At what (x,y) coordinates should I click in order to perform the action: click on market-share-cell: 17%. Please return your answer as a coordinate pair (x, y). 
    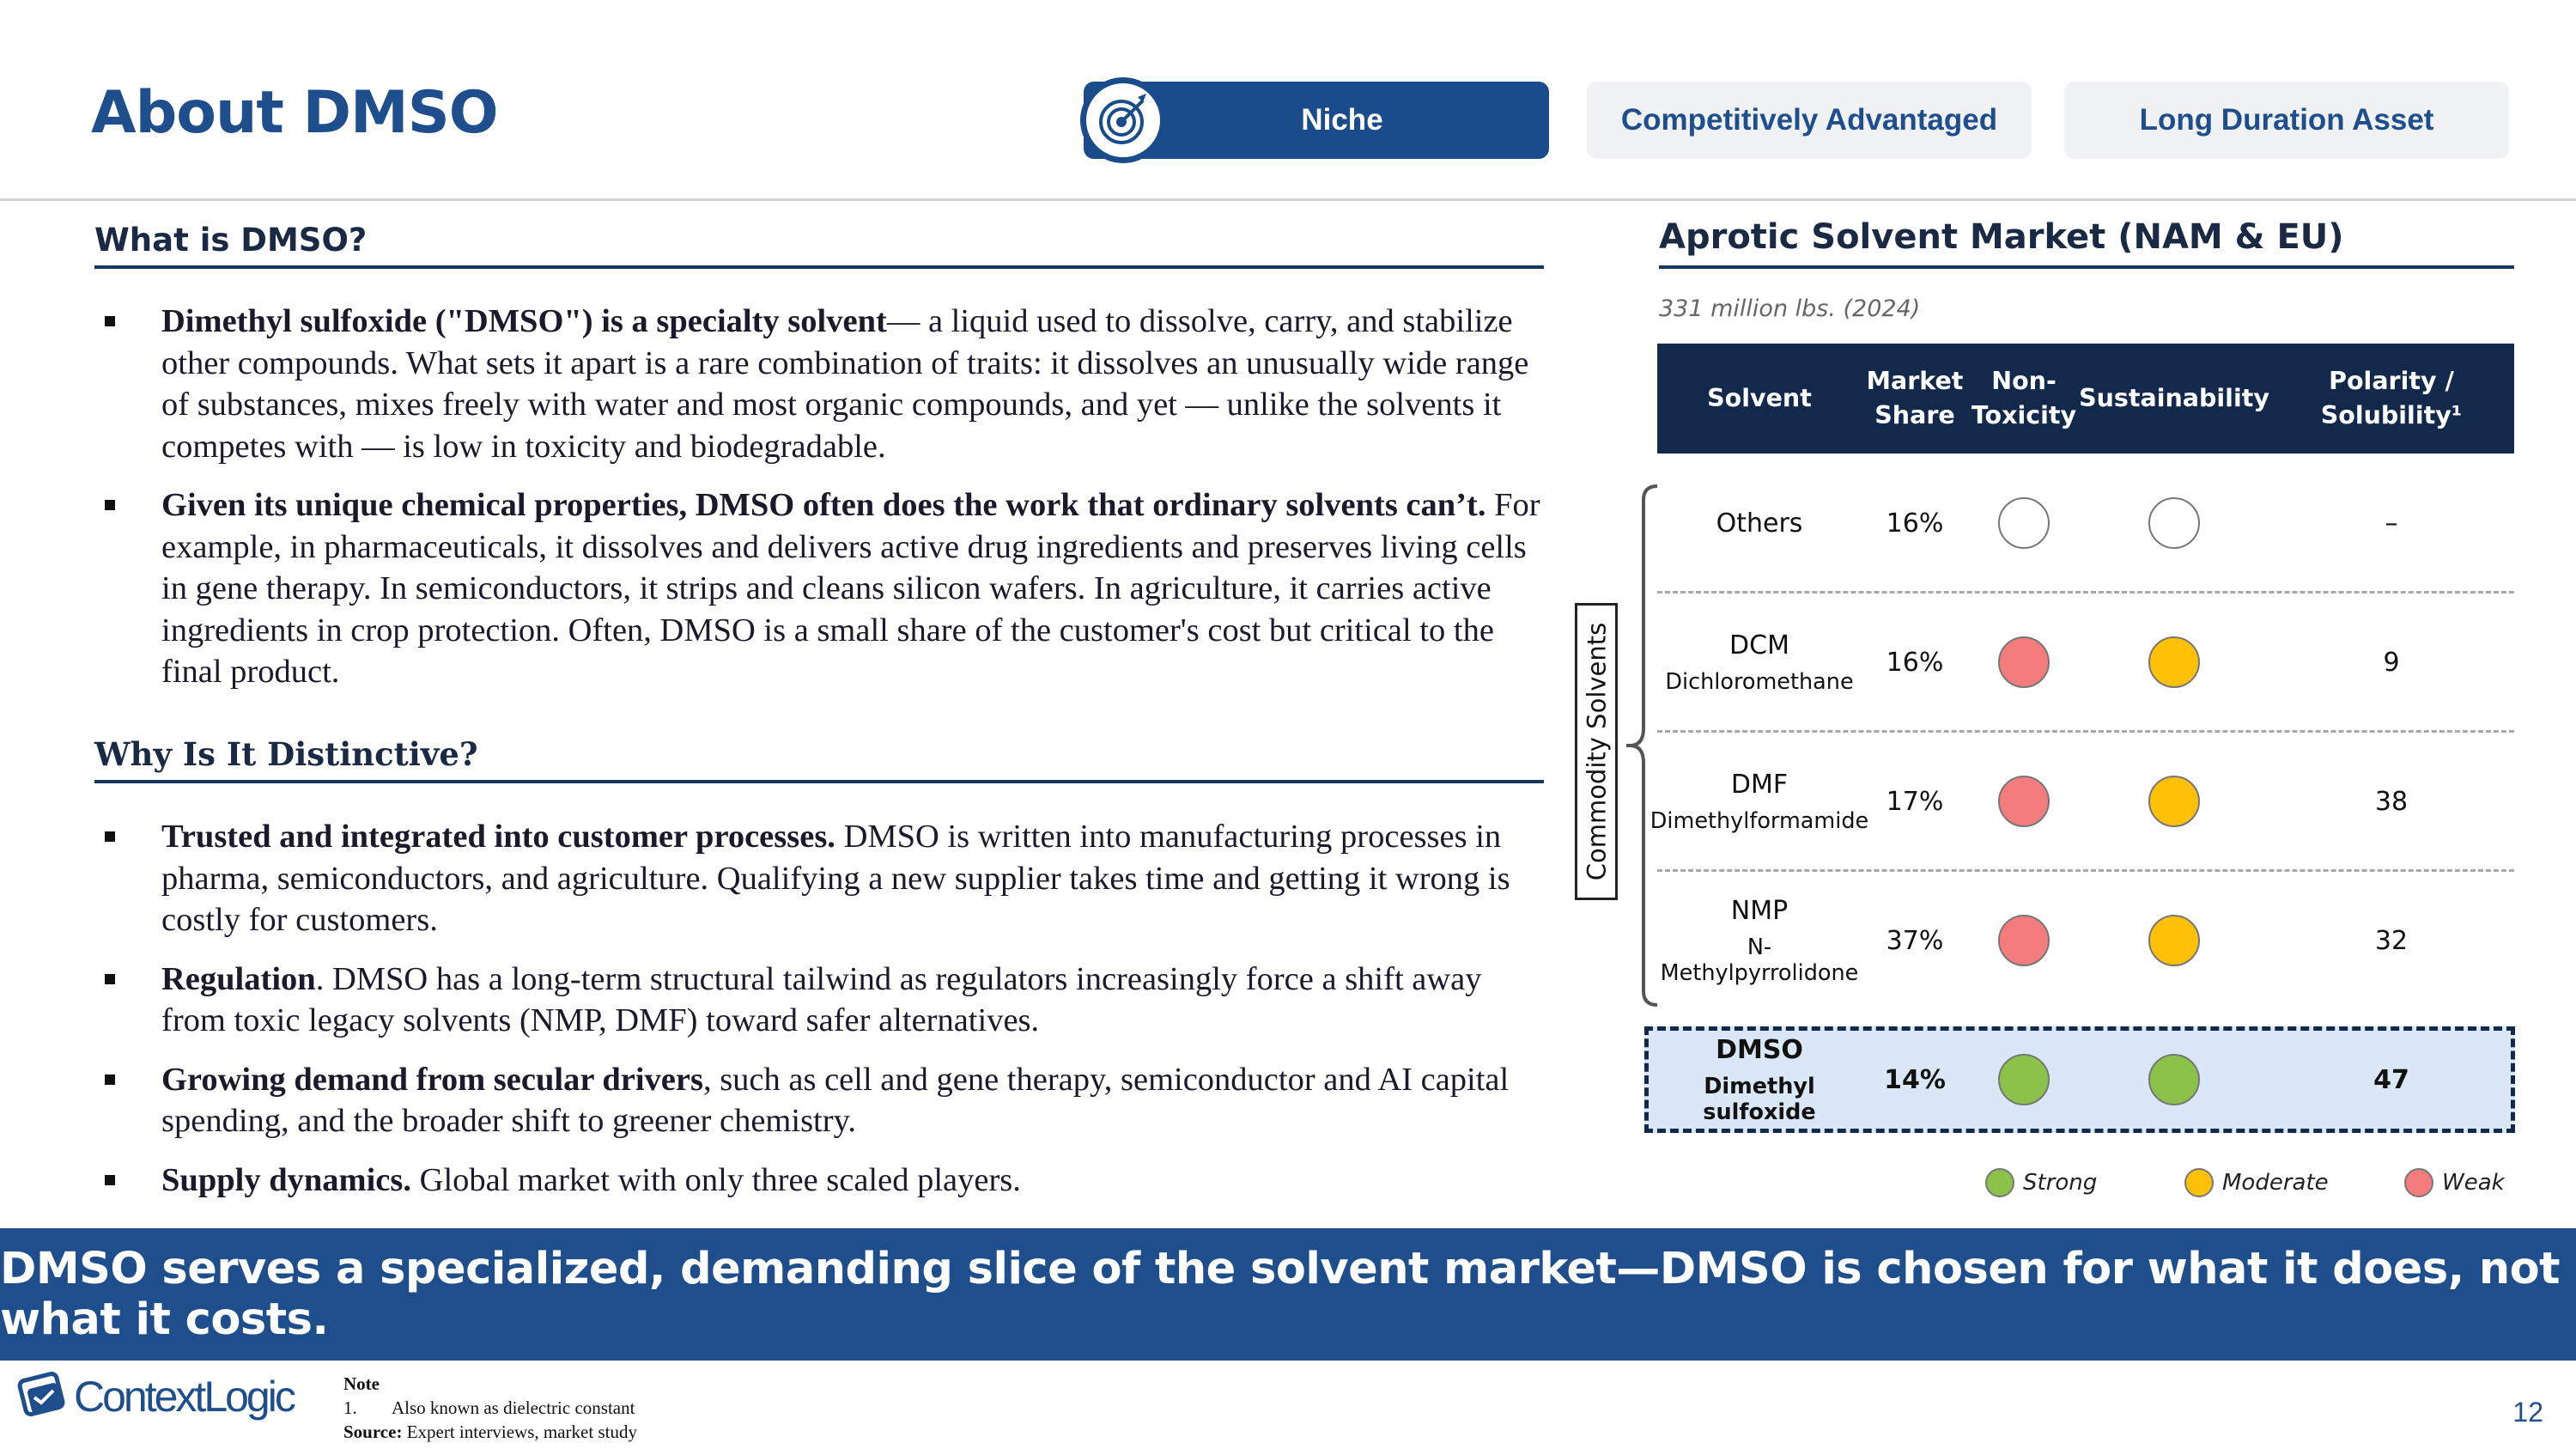
    Looking at the image, I should click on (1915, 801).